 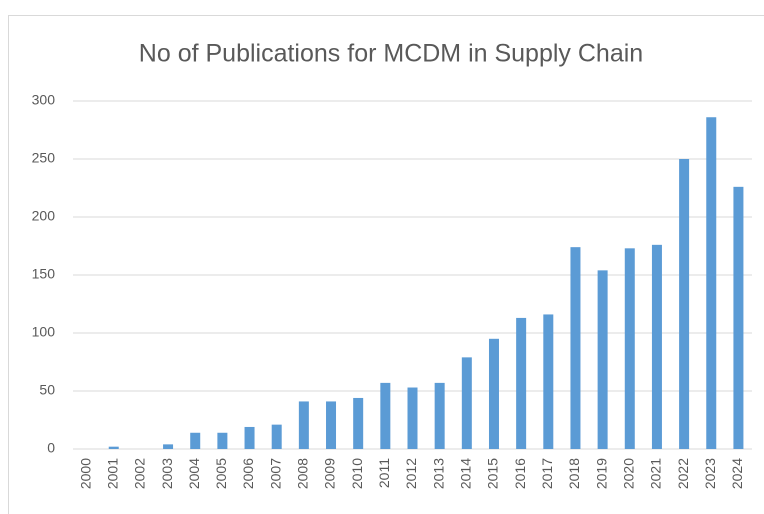 I want to click on x-tick-label: 2004, so click(x=194, y=473).